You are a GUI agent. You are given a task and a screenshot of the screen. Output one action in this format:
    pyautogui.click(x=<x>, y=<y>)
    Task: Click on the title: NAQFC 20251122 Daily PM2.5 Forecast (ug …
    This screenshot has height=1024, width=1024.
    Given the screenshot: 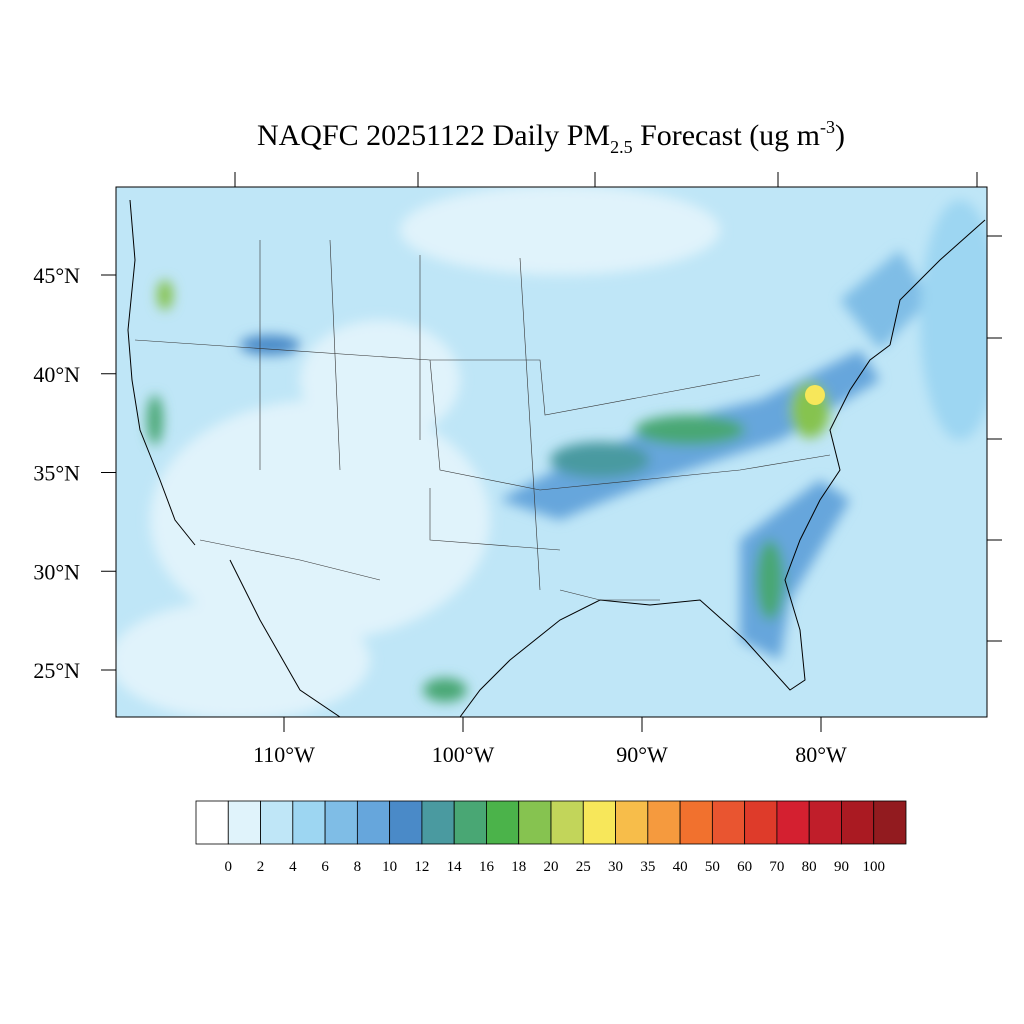 What is the action you would take?
    pyautogui.click(x=551, y=137)
    